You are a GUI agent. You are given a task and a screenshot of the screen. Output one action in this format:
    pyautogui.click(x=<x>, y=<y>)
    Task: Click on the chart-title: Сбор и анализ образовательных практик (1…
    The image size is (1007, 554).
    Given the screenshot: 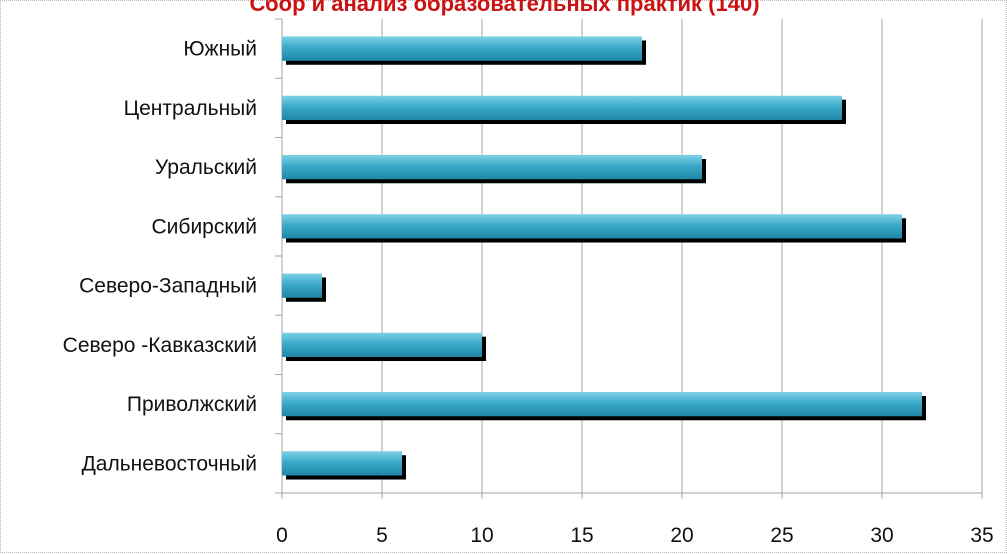 What is the action you would take?
    pyautogui.click(x=504, y=8)
    